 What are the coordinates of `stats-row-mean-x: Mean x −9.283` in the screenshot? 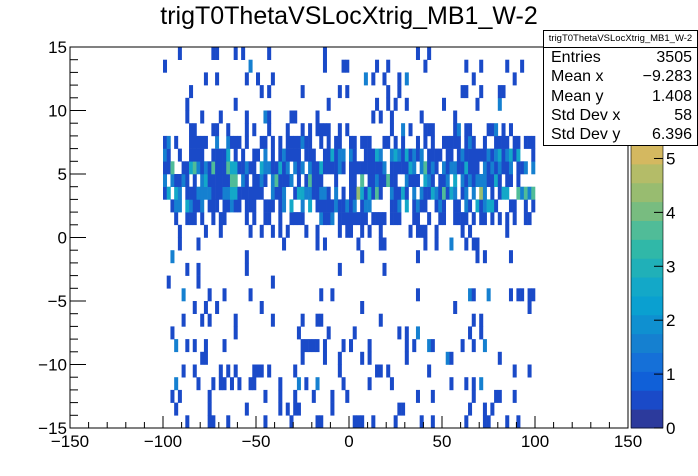 It's located at (621, 77).